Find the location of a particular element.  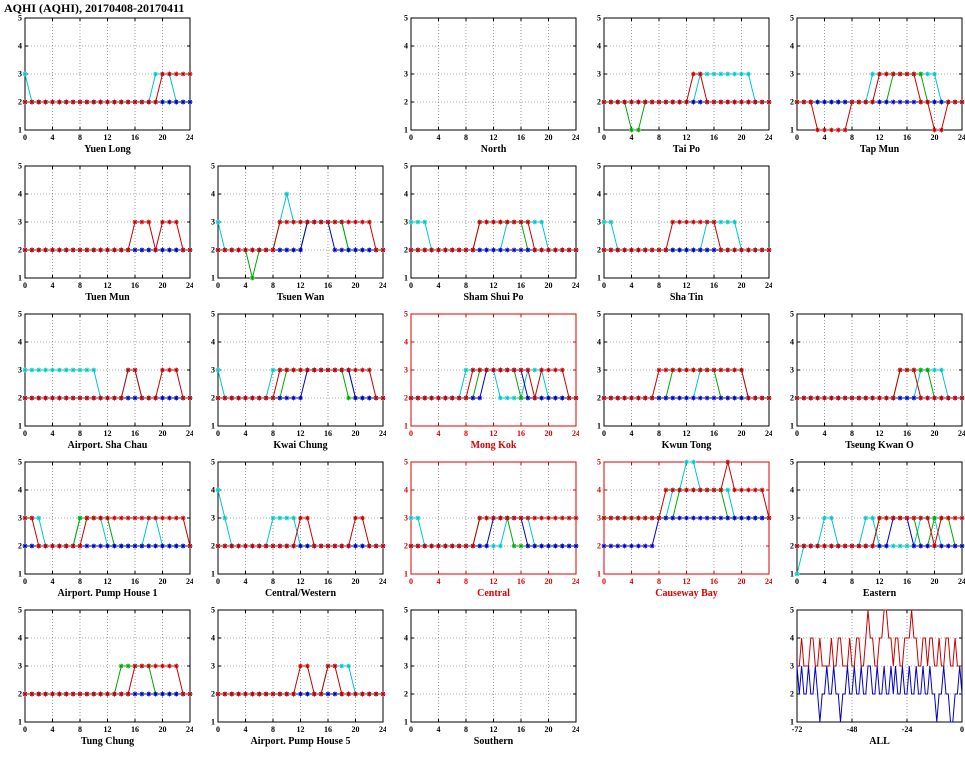

x-tick-label: -24 is located at coordinates (907, 729).